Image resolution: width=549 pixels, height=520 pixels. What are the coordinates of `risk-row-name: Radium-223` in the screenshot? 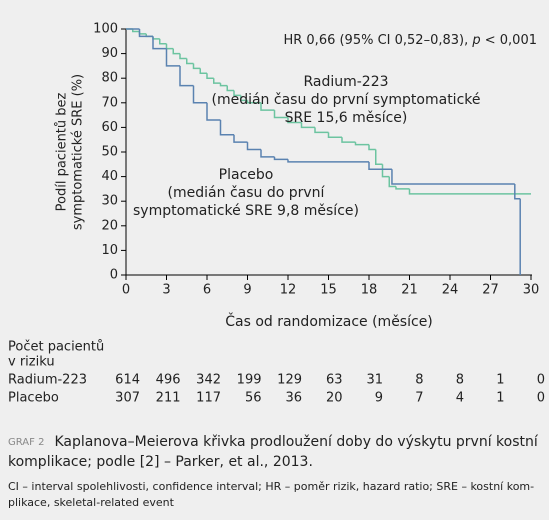 It's located at (47, 380).